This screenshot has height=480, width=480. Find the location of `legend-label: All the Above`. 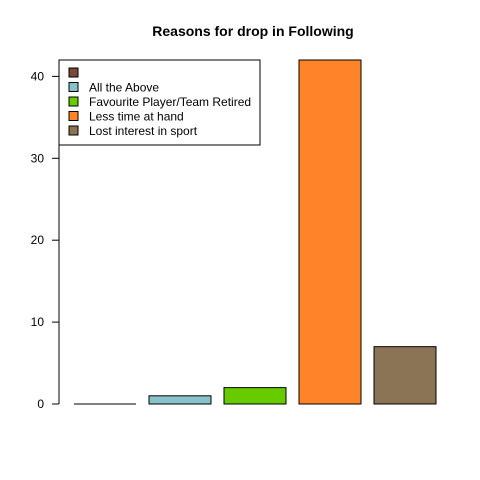

legend-label: All the Above is located at coordinates (124, 88).